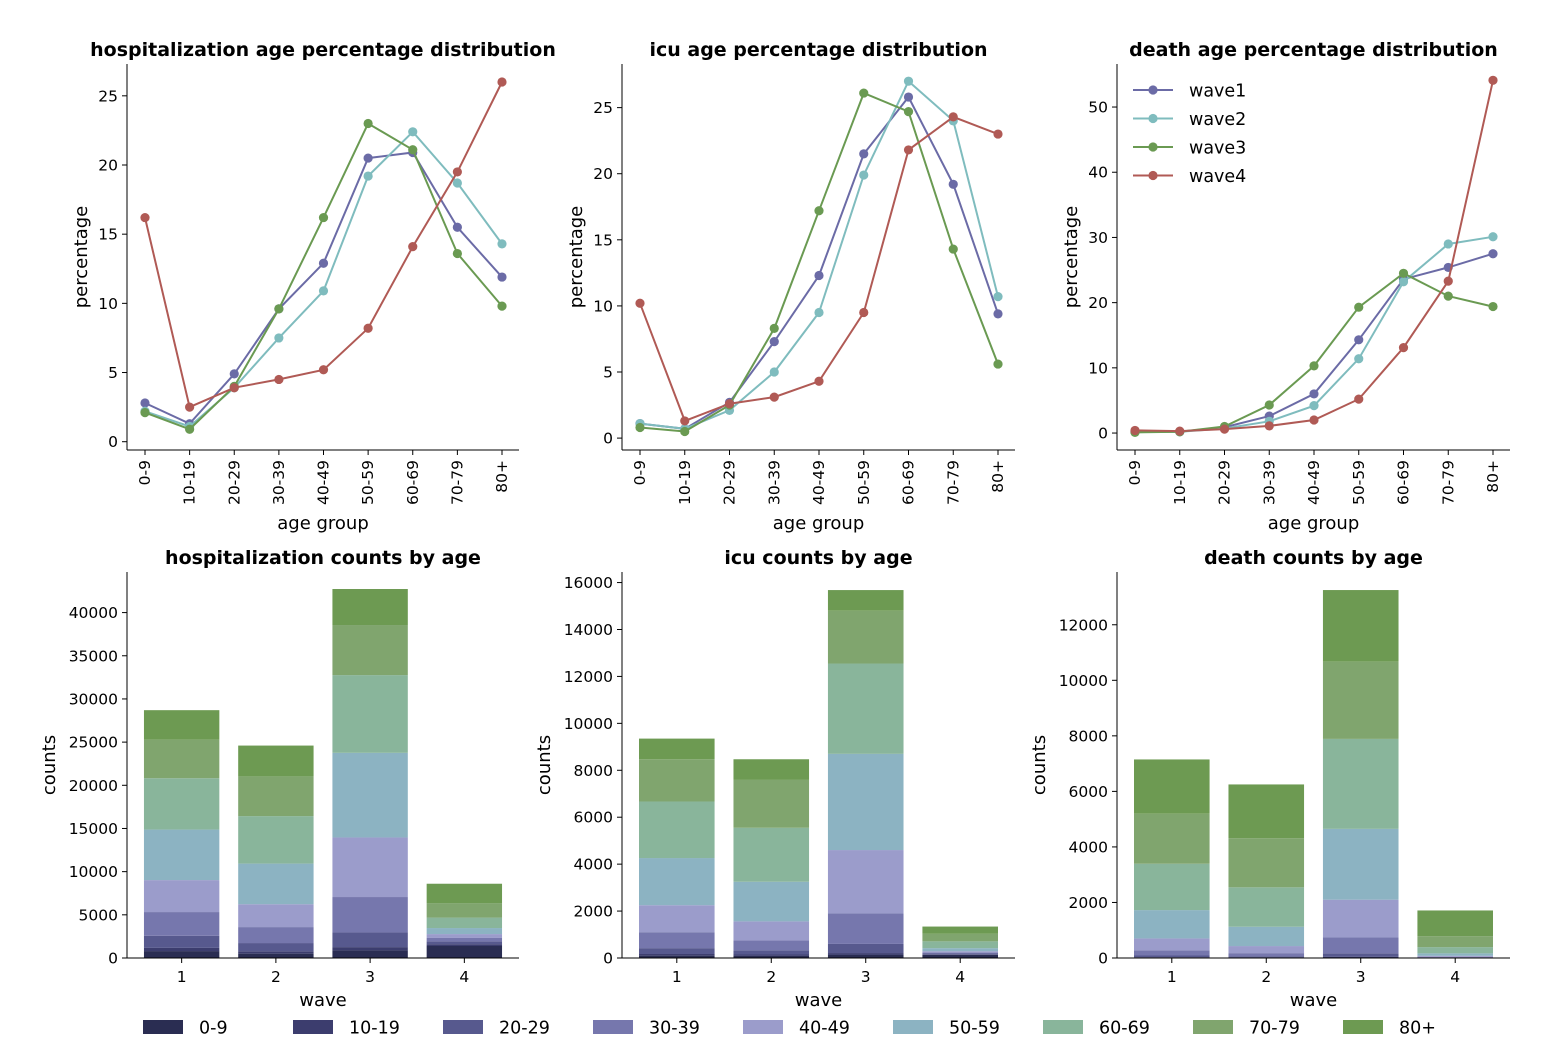 The height and width of the screenshot is (1055, 1556). I want to click on x-tick-label: 70-79, so click(953, 482).